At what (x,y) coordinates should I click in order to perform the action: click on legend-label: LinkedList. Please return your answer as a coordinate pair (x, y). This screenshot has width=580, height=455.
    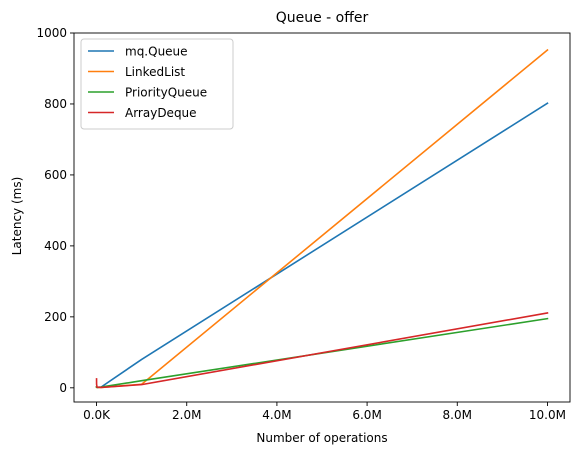
    Looking at the image, I should click on (155, 72).